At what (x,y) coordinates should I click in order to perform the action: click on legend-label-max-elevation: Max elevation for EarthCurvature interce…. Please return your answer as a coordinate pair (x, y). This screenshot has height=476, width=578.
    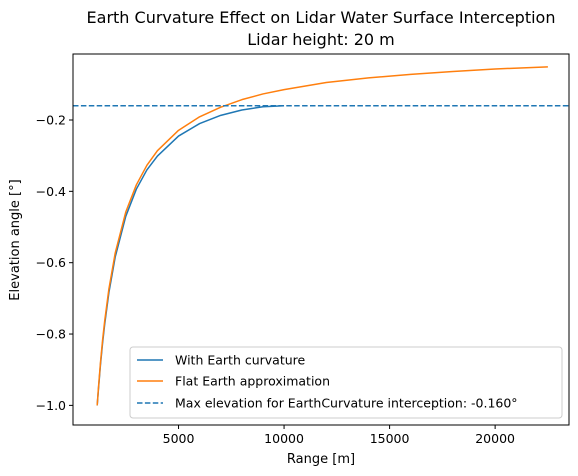
    Looking at the image, I should click on (346, 403).